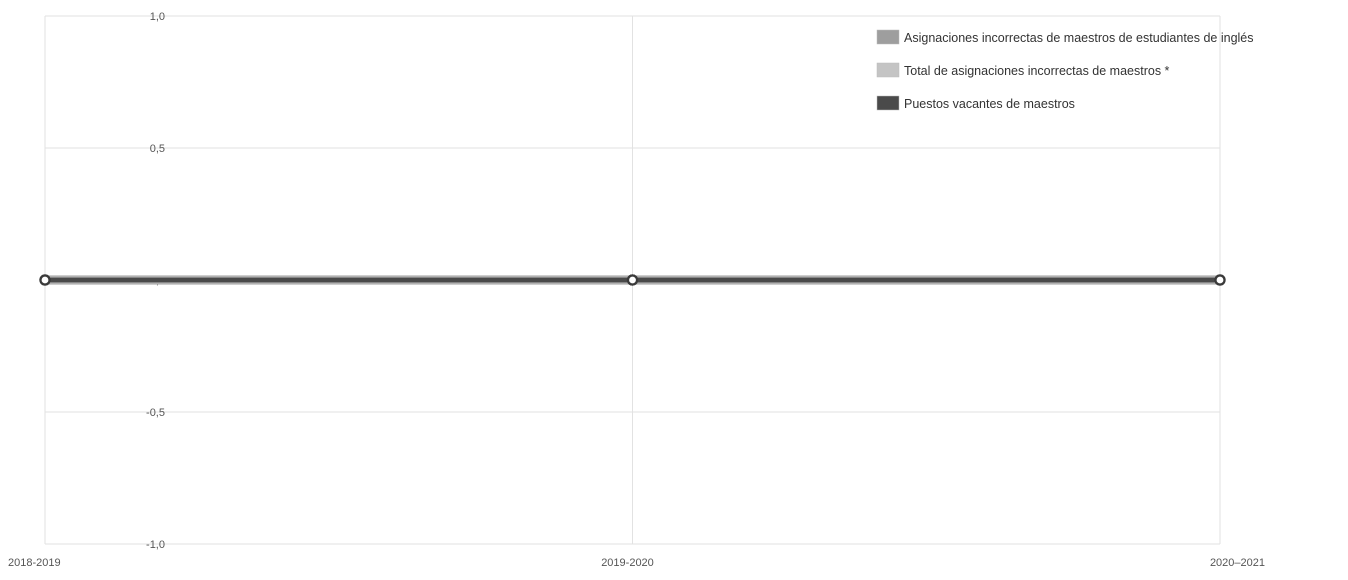 The image size is (1348, 580). I want to click on x-tick-label: 2019-2020, so click(627, 563).